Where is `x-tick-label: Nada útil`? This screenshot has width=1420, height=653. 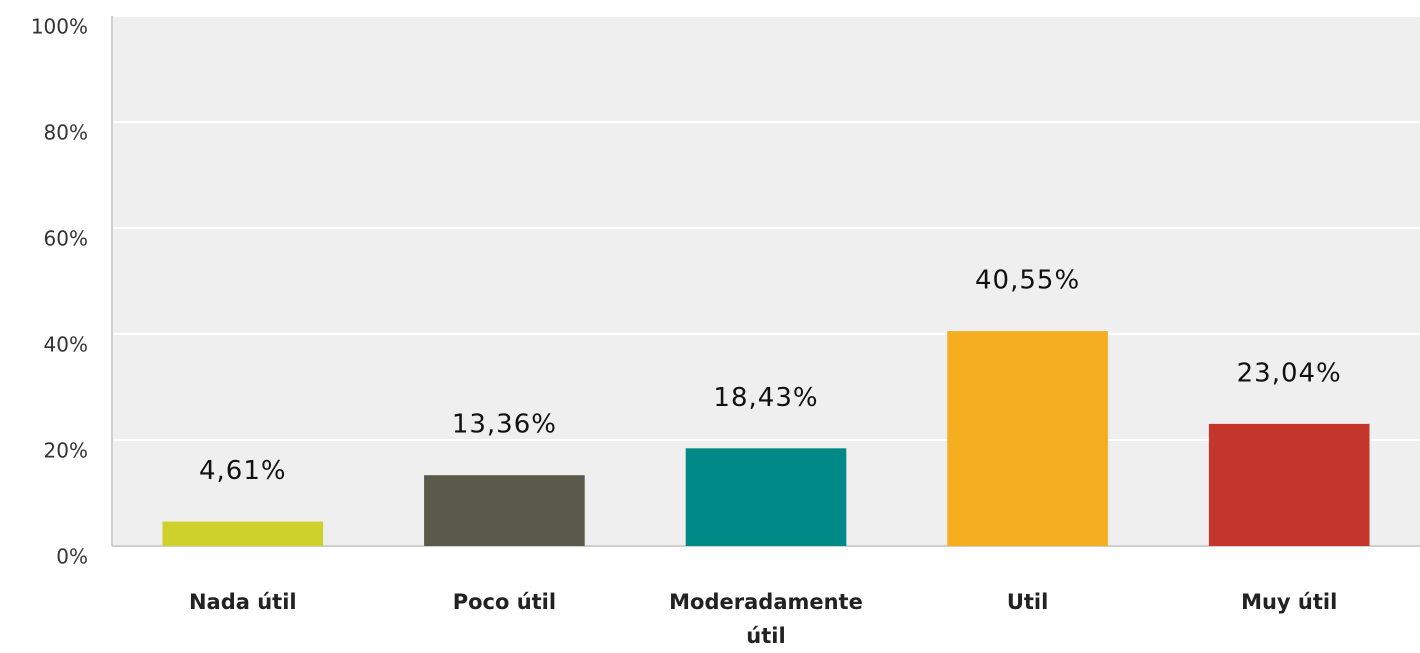 x-tick-label: Nada útil is located at coordinates (242, 602).